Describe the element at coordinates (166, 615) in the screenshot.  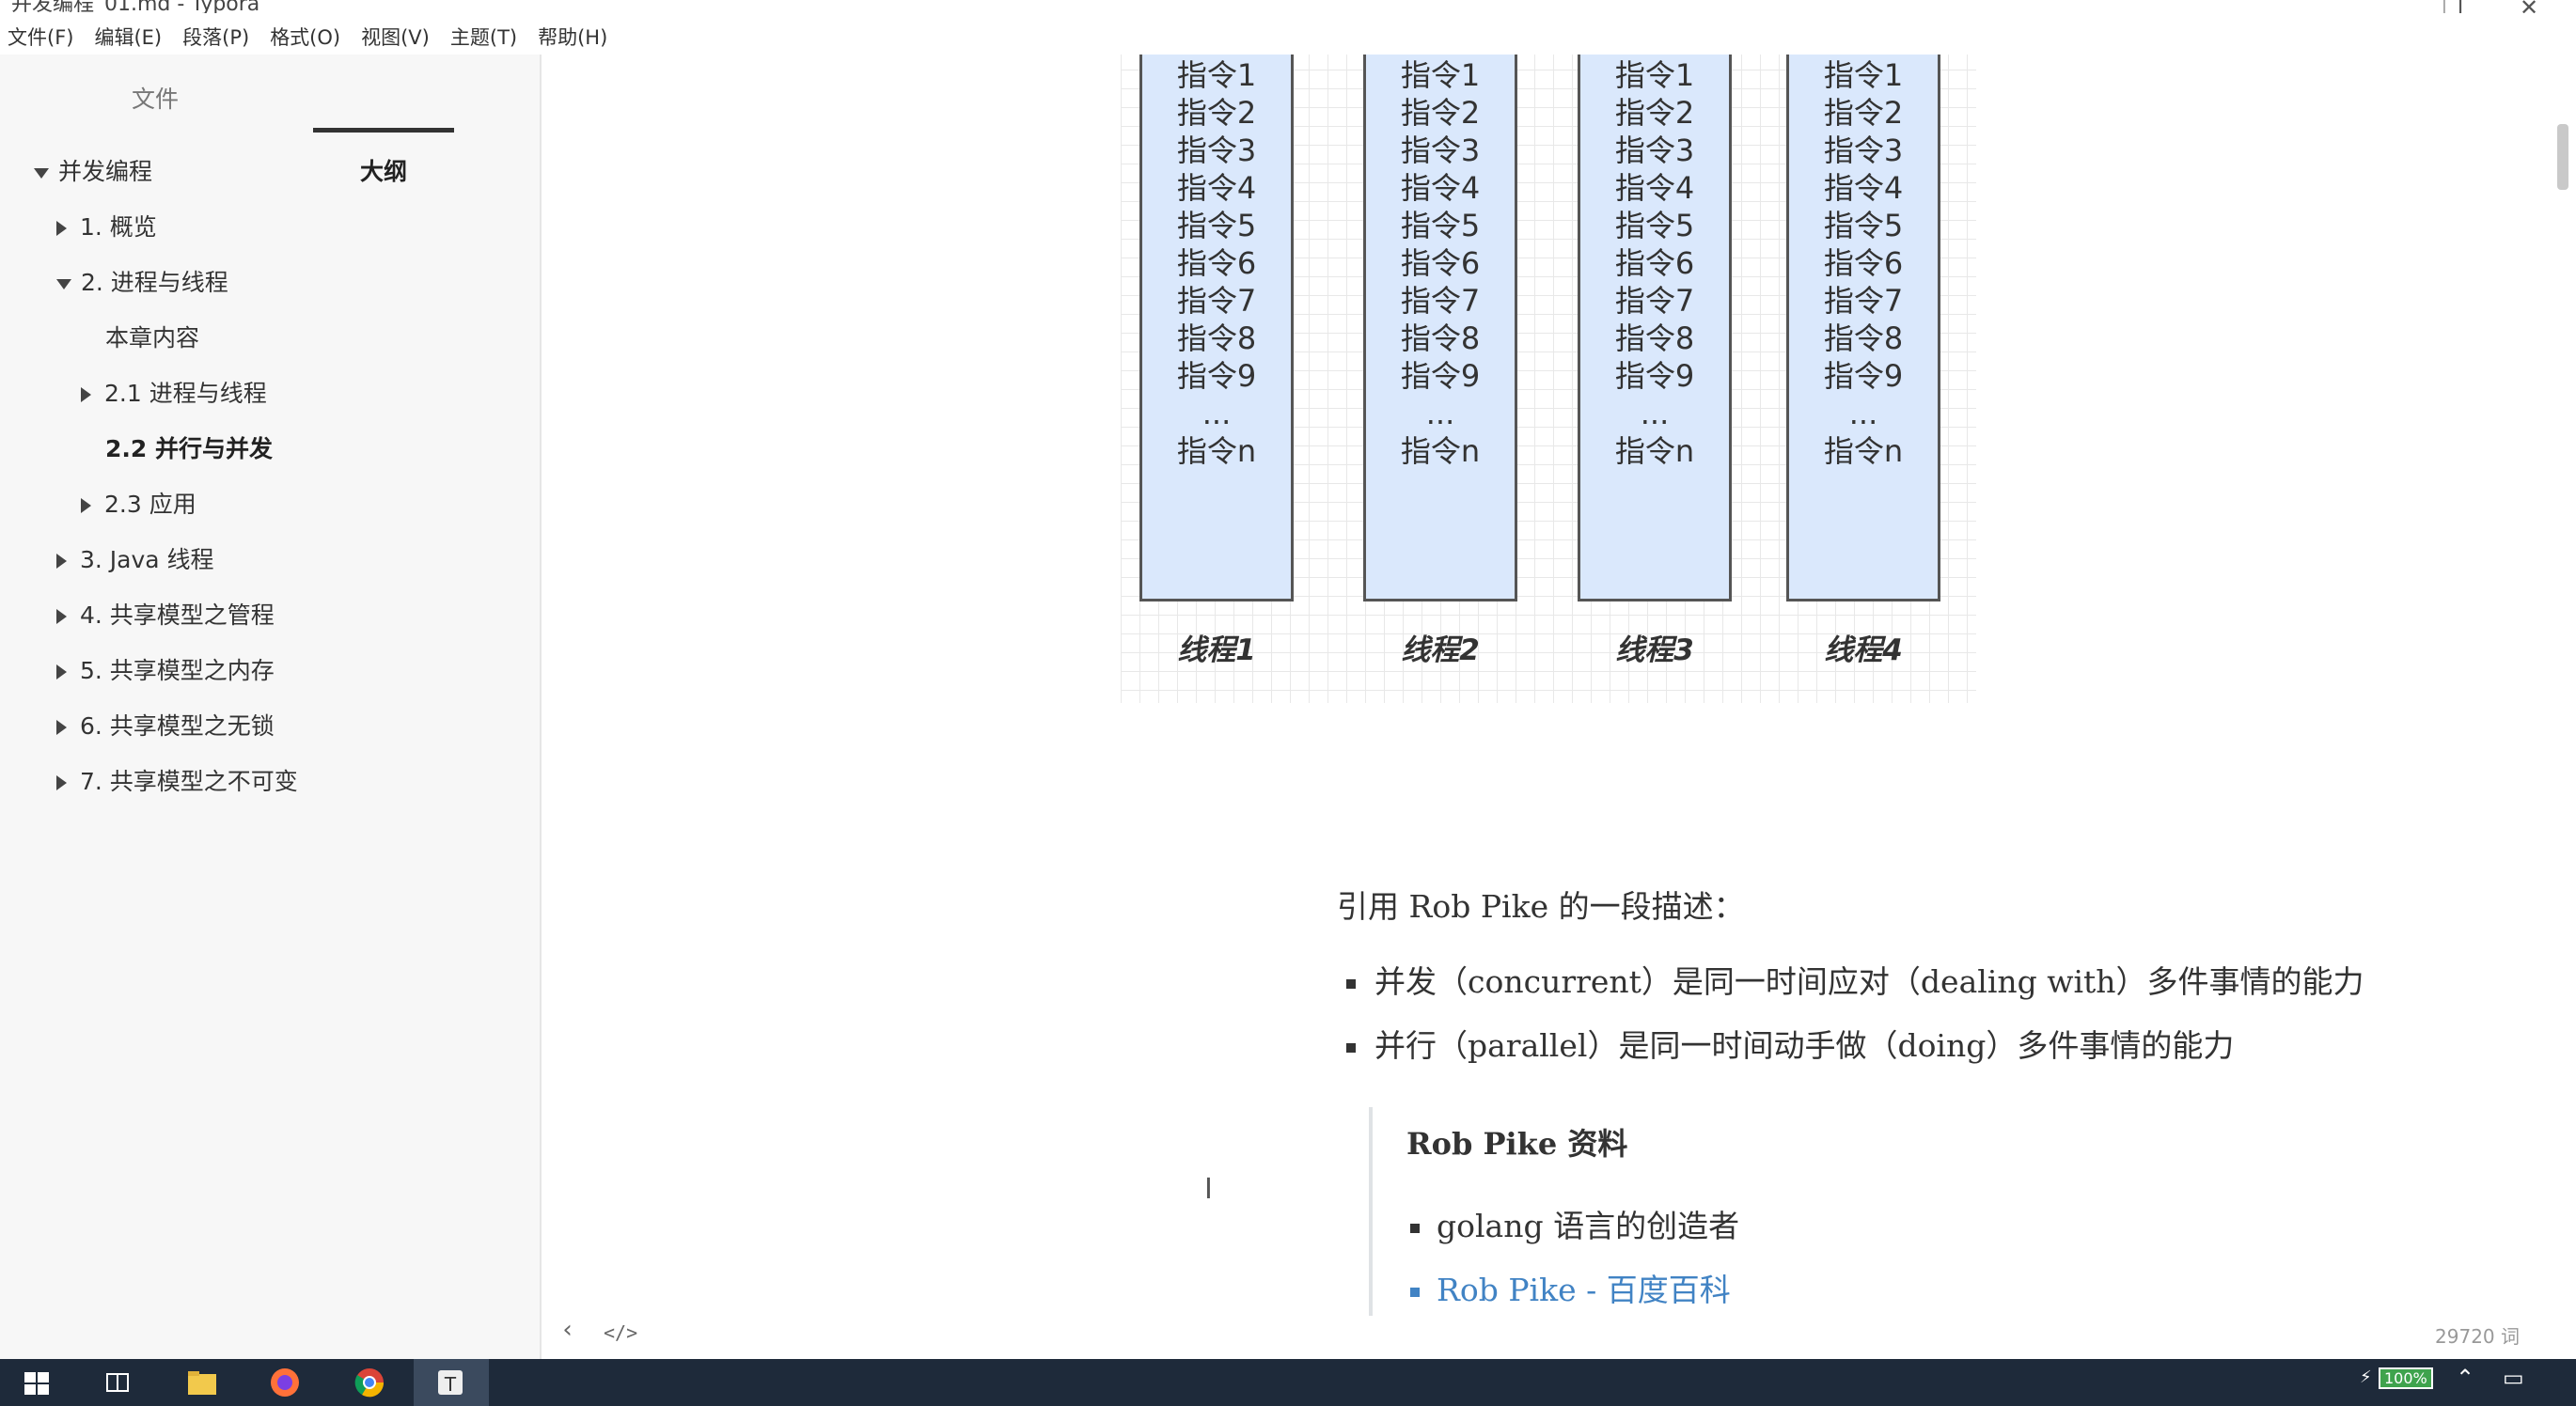
I see `outline-item: 4. 共享模型之管程` at that location.